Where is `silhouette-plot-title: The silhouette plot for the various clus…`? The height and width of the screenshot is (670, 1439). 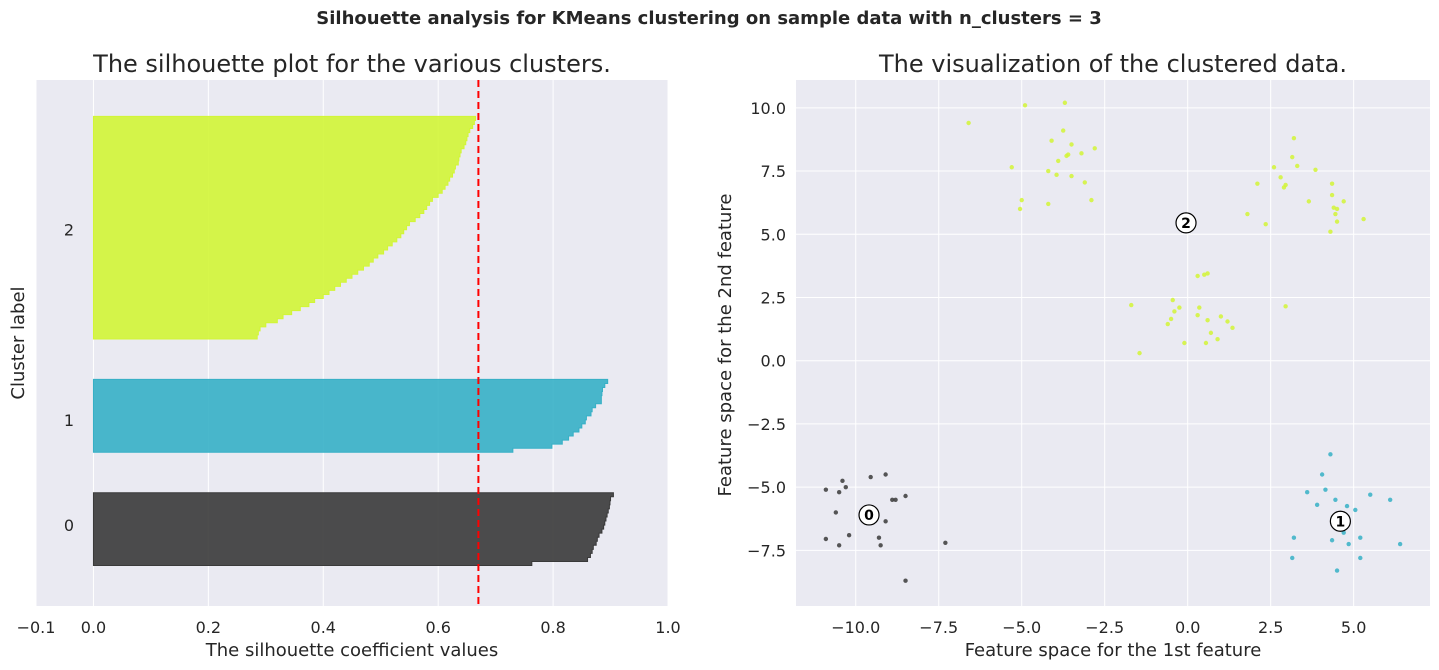
silhouette-plot-title: The silhouette plot for the various clus… is located at coordinates (351, 64).